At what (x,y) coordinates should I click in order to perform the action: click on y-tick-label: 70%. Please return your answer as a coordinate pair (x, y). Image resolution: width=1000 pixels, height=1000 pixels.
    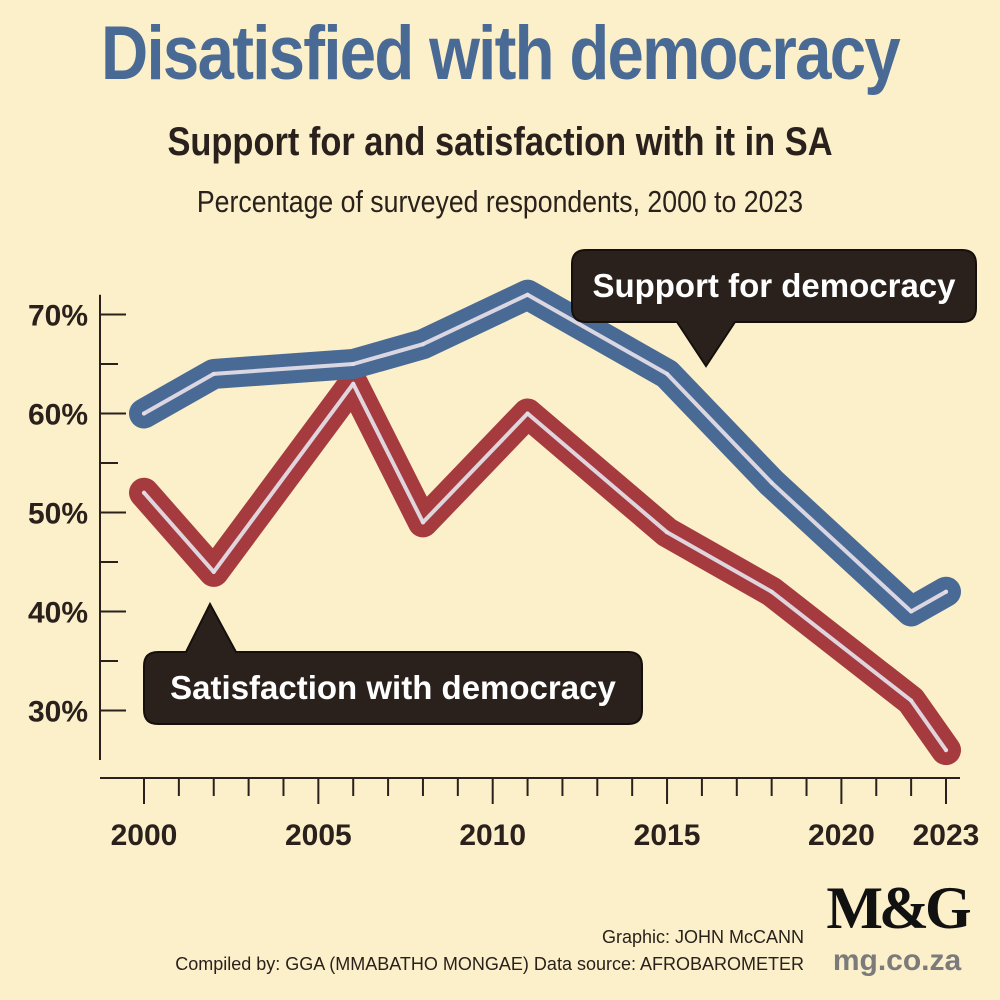
    Looking at the image, I should click on (58, 316).